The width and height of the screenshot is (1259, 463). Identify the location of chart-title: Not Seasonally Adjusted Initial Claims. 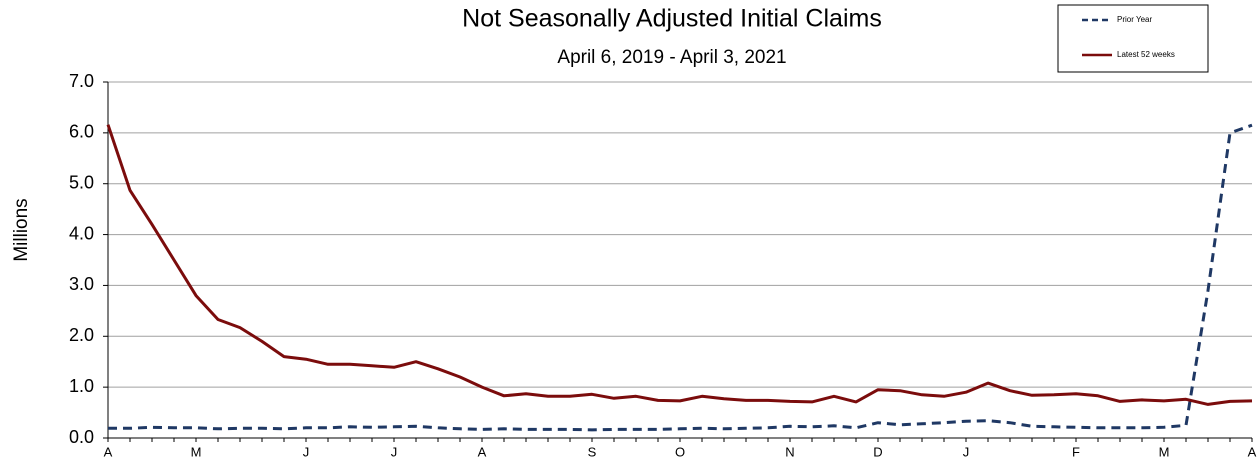
(672, 19).